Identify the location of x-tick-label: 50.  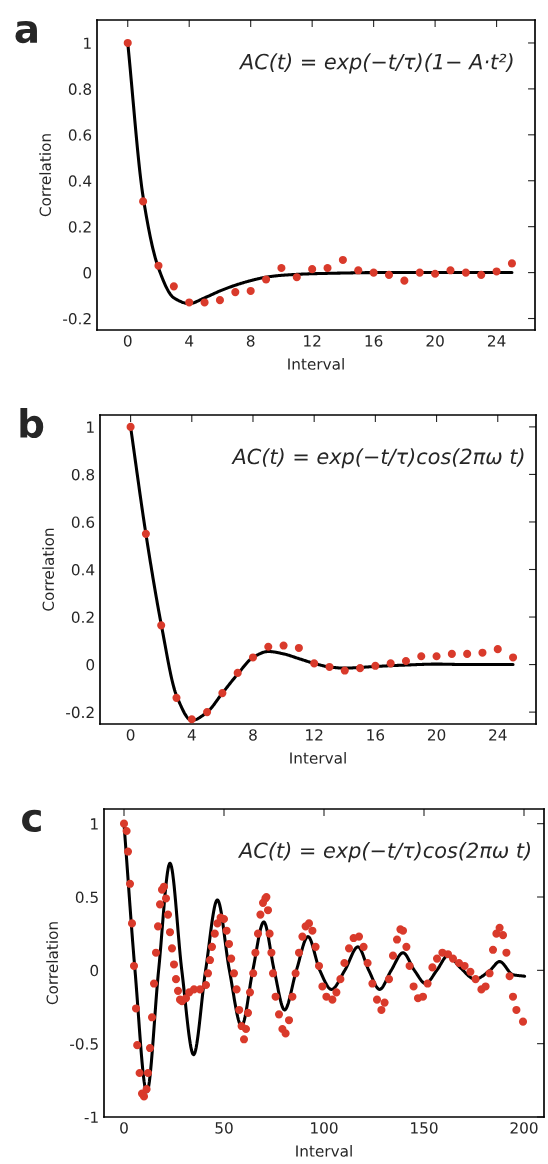
(224, 1128).